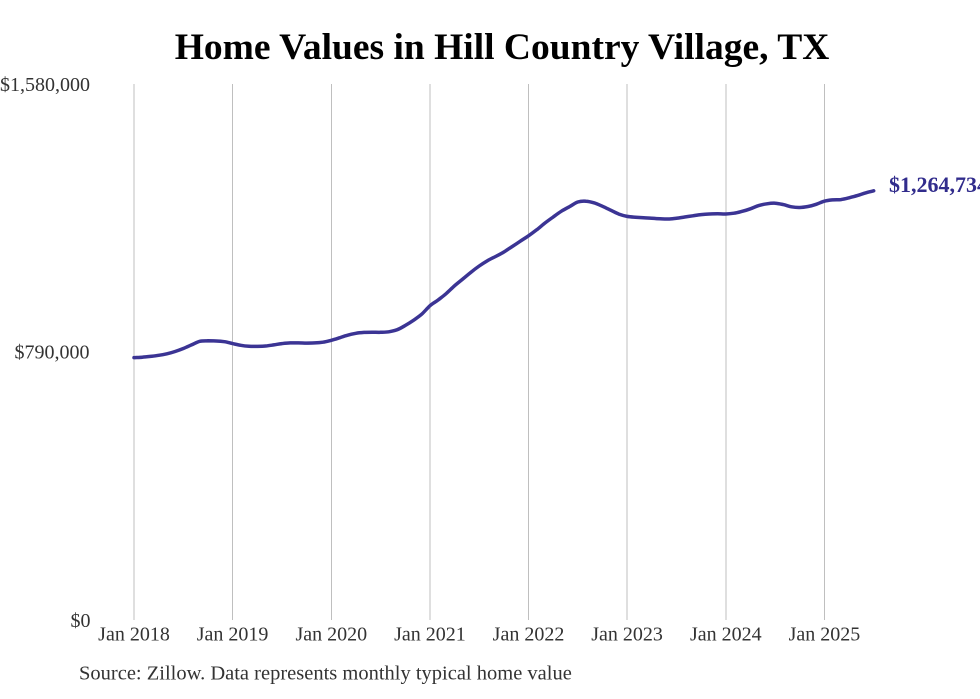  What do you see at coordinates (627, 635) in the screenshot?
I see `svg-text: Jan 2023` at bounding box center [627, 635].